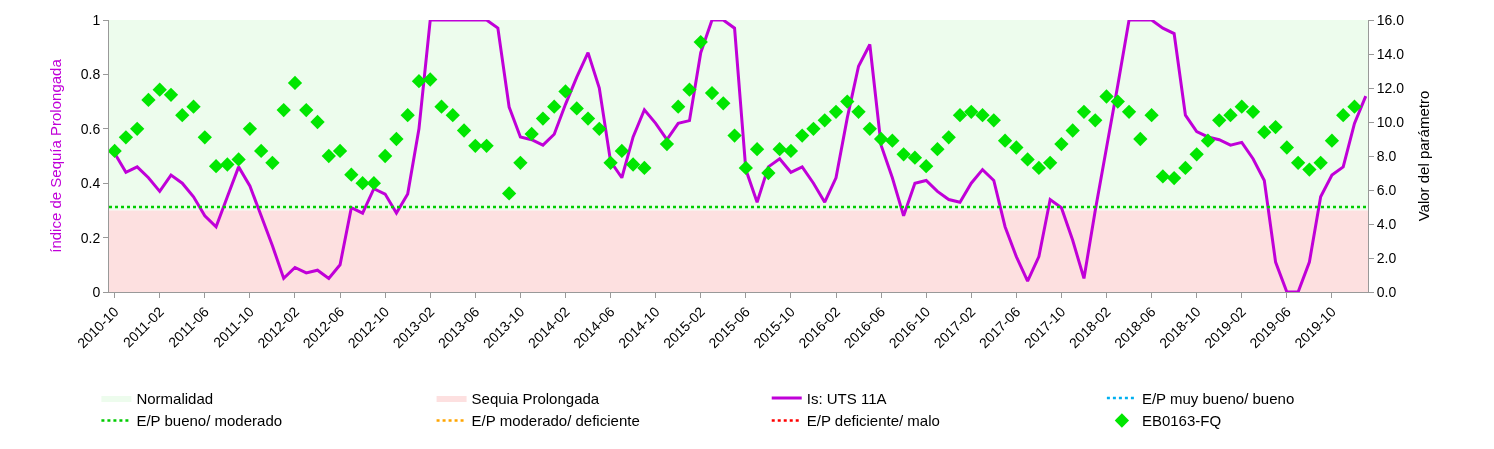  What do you see at coordinates (846, 398) in the screenshot?
I see `legend-label: Is: UTS 11A` at bounding box center [846, 398].